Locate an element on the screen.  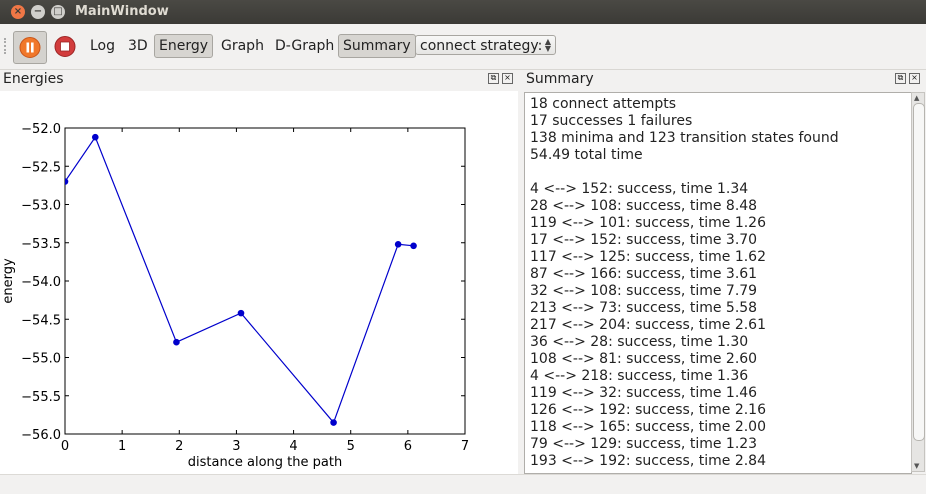
energies-dock-buttons: ⧉ × is located at coordinates (499, 78).